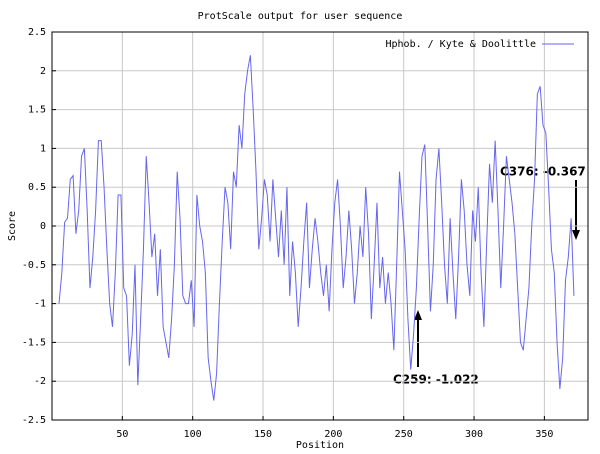 The height and width of the screenshot is (454, 600). I want to click on y-tick-label: -0.5, so click(34, 265).